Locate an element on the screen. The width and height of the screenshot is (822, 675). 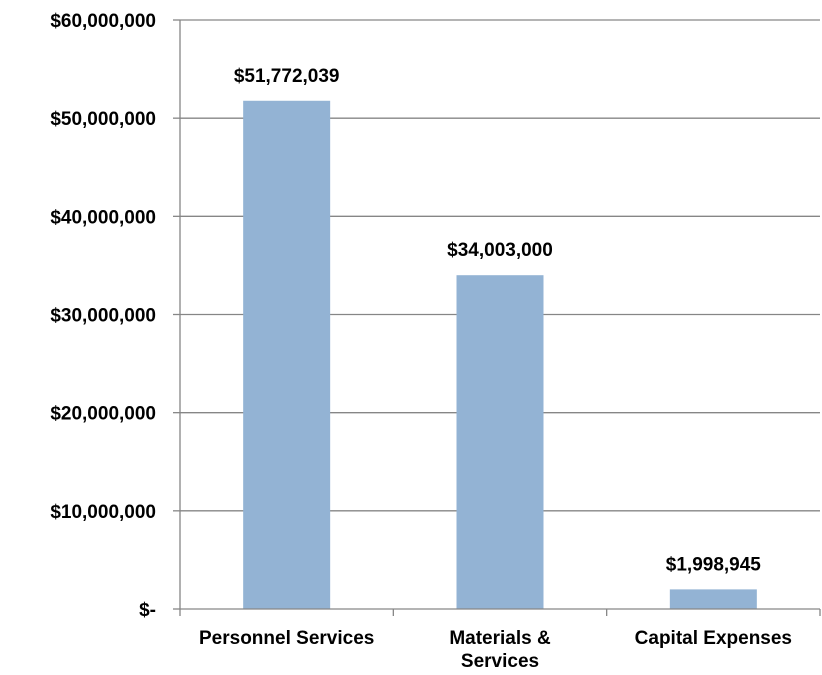
data-label: $34,003,000 is located at coordinates (500, 250).